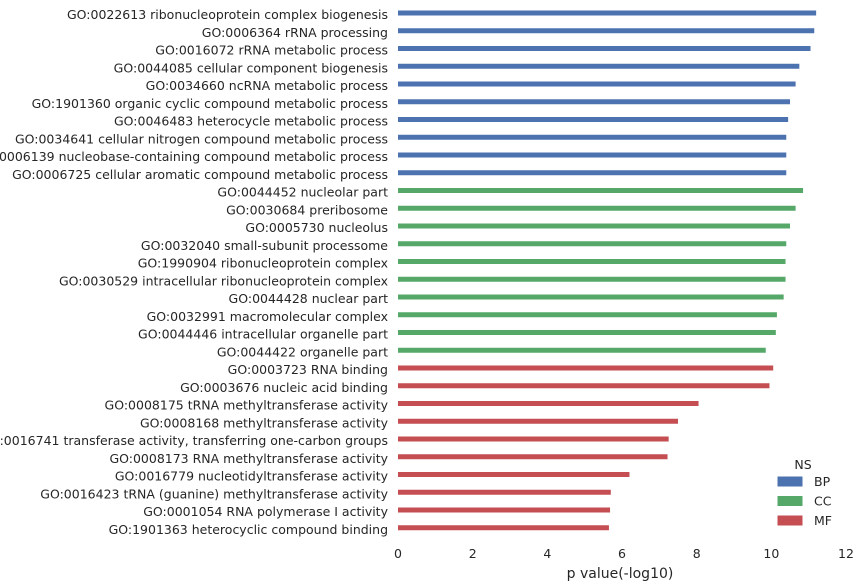 This screenshot has width=858, height=587. I want to click on category-label: GO:0005730 nucleolus, so click(316, 227).